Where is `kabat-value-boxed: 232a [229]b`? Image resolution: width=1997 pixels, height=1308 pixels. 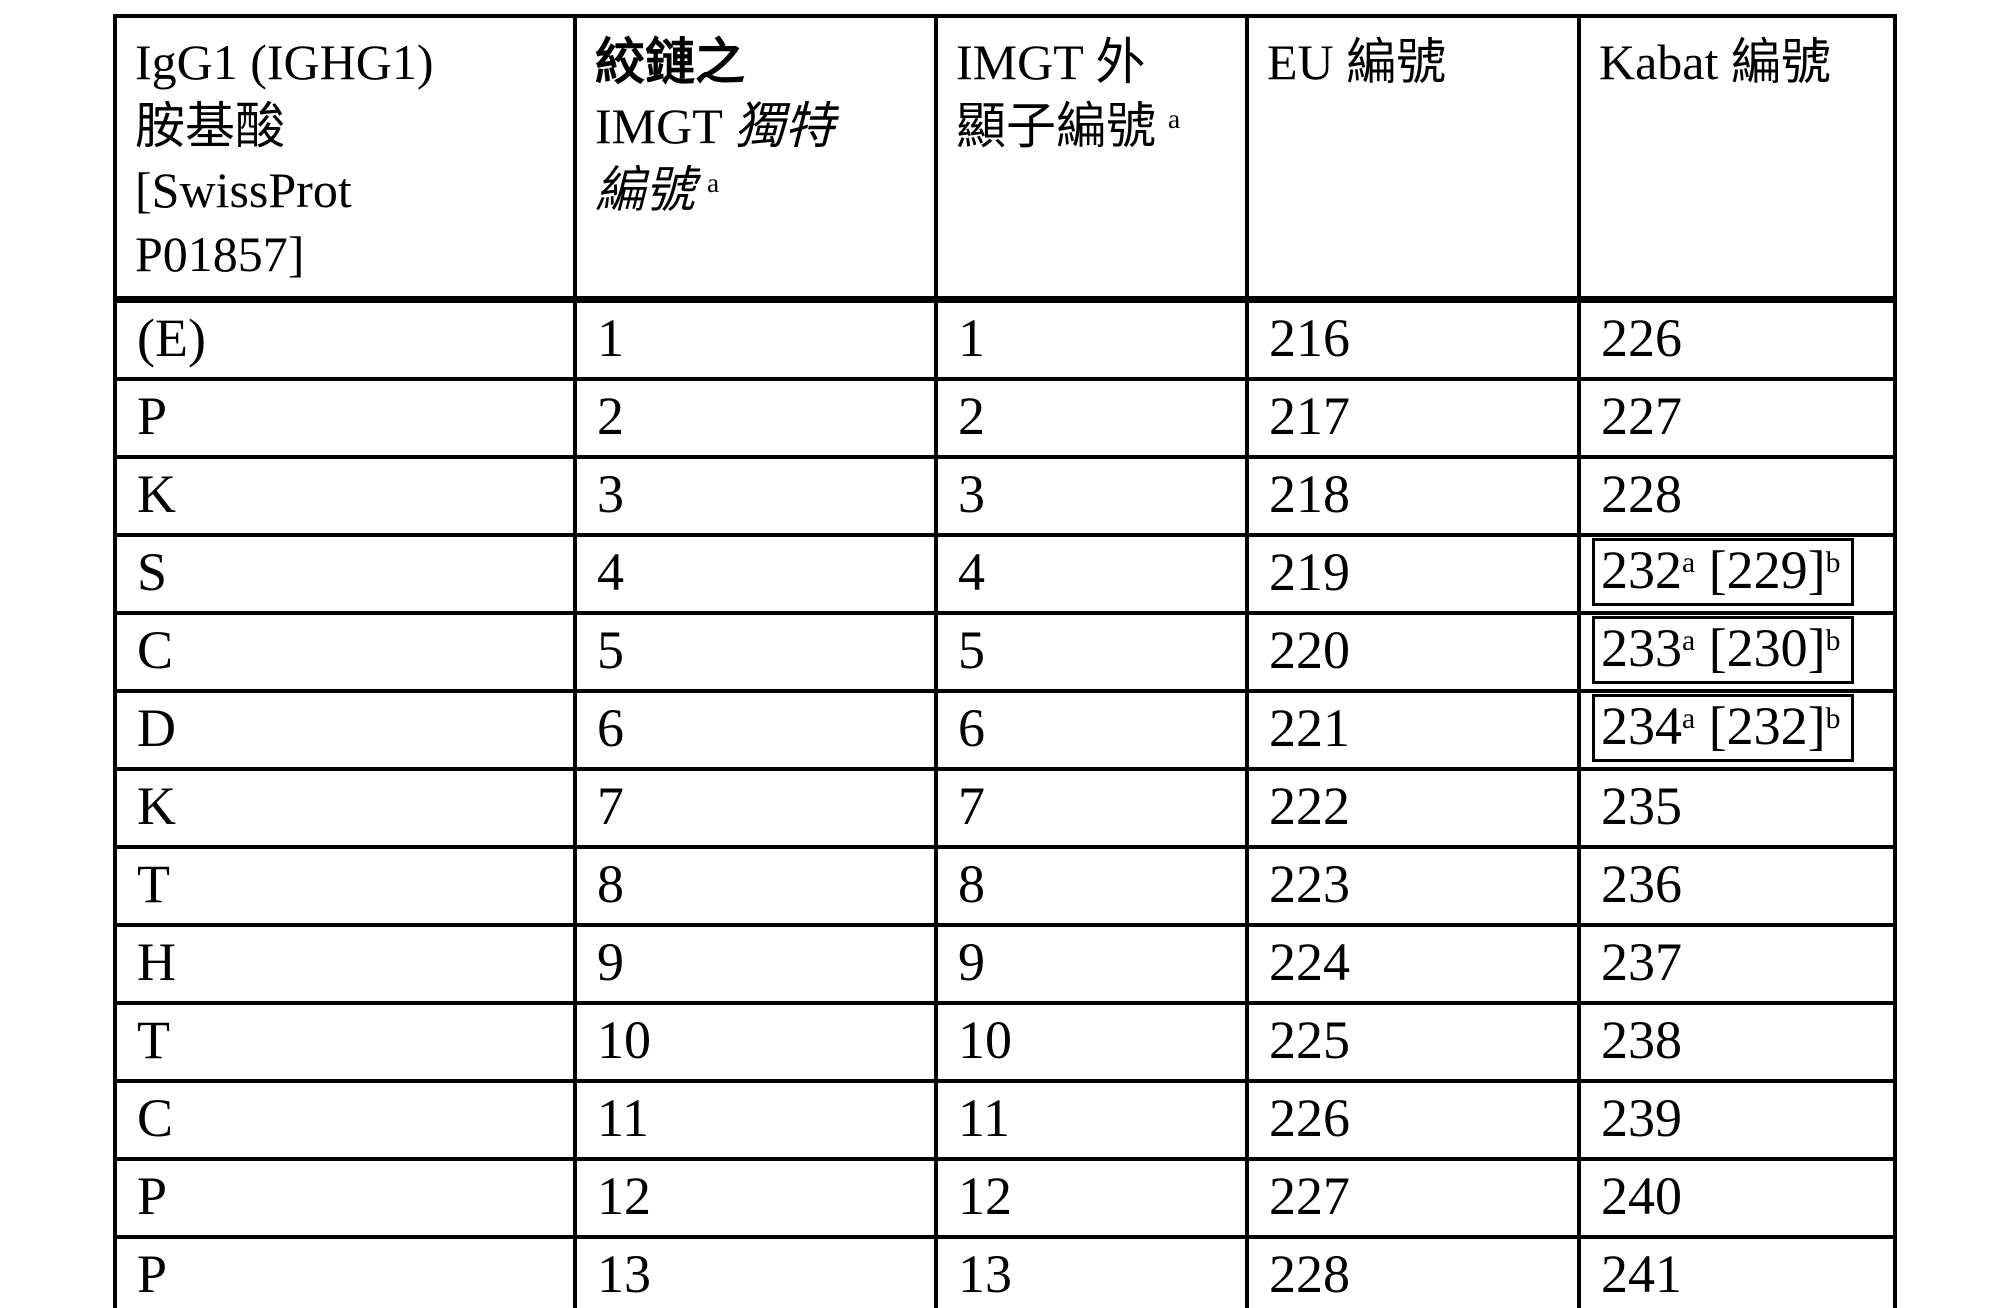 kabat-value-boxed: 232a [229]b is located at coordinates (1723, 572).